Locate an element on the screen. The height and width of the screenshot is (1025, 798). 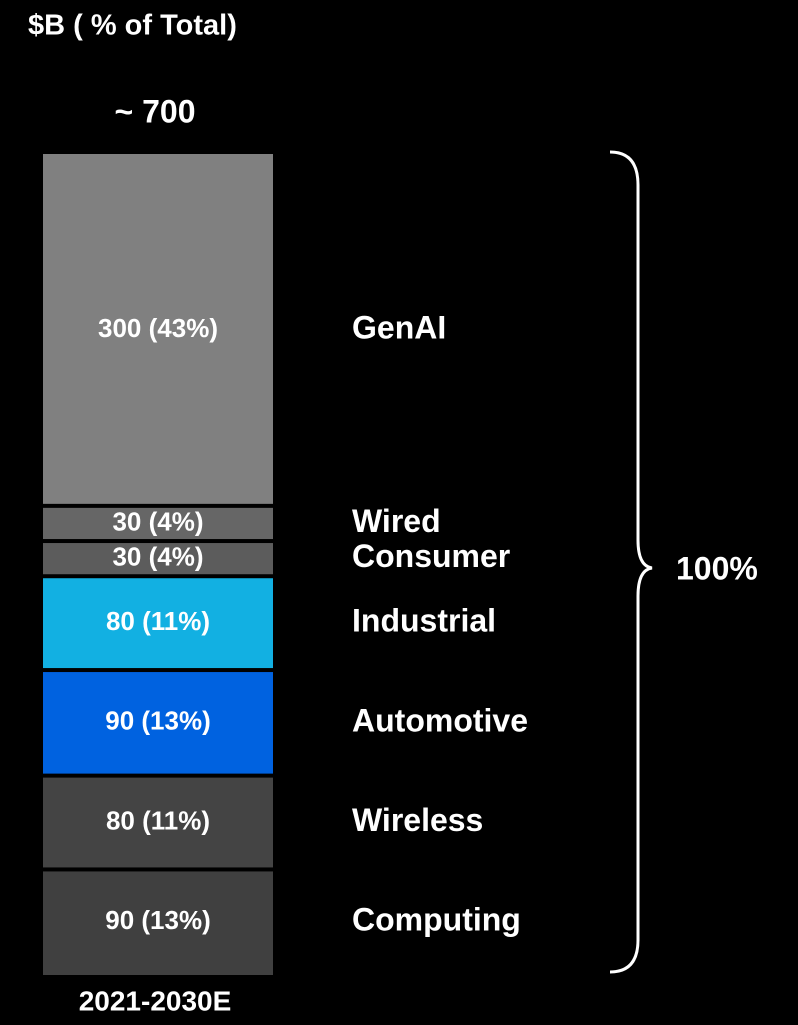
series-label: Industrial is located at coordinates (424, 621).